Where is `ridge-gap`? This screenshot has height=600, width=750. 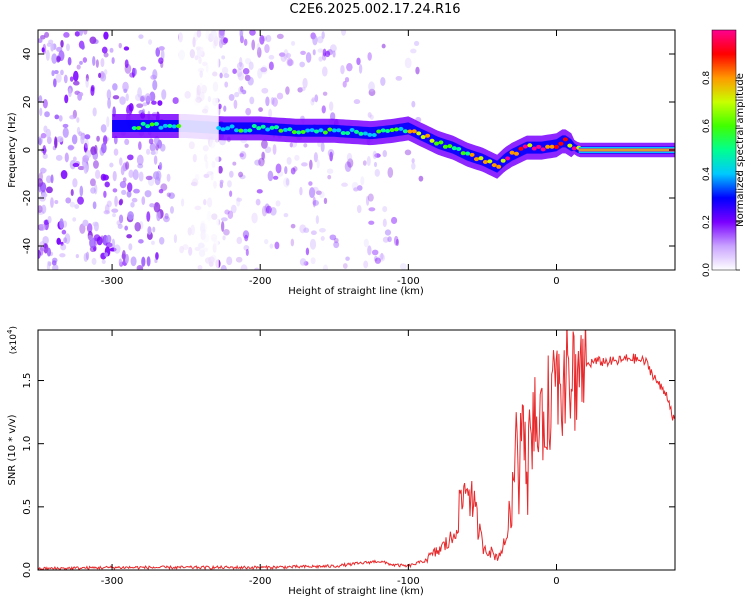
ridge-gap is located at coordinates (198, 150).